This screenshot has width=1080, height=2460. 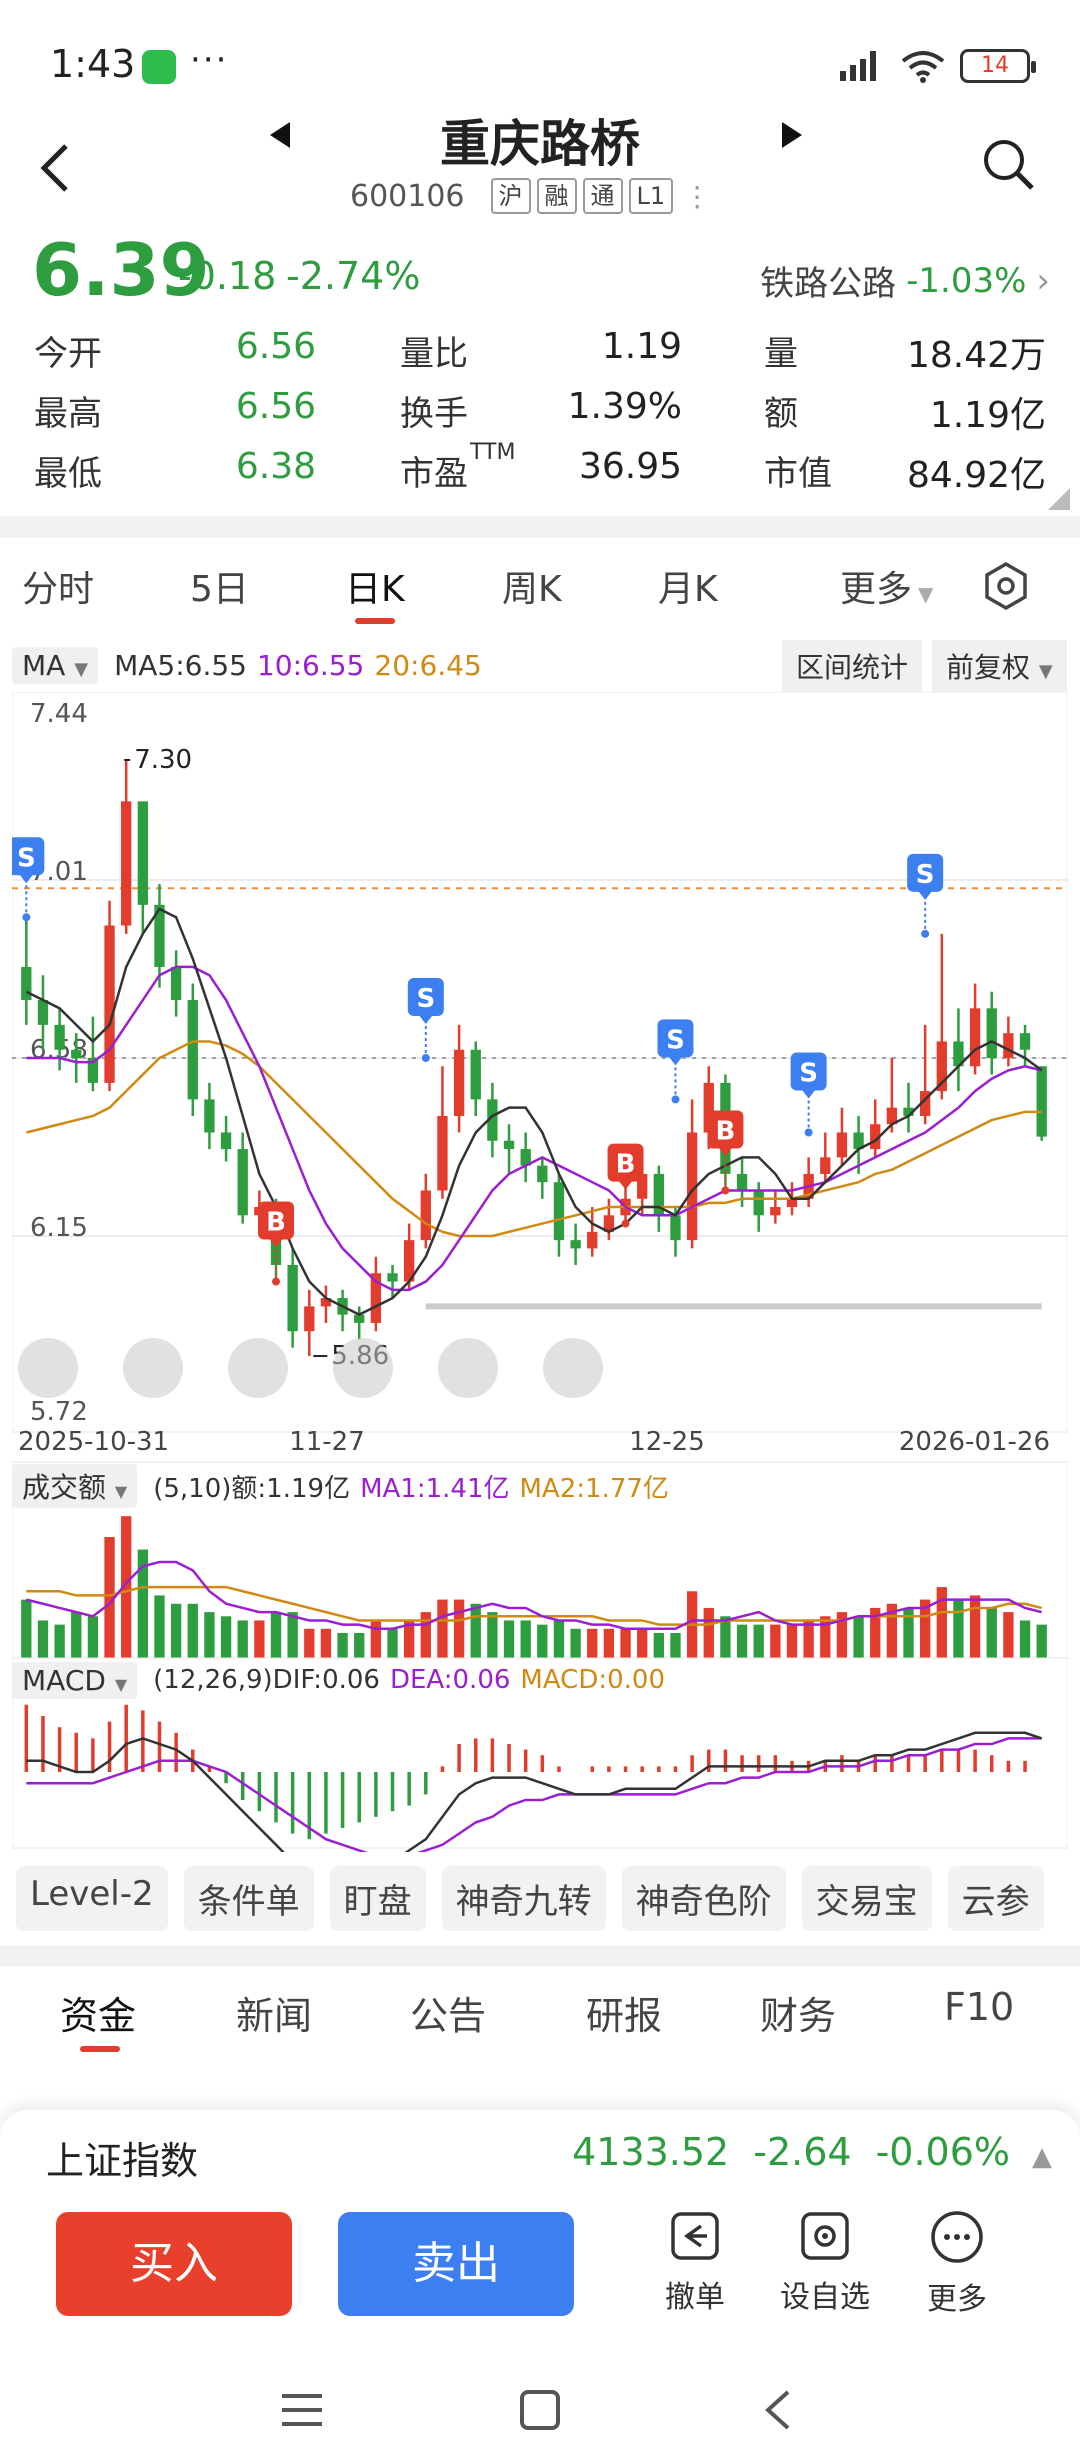 What do you see at coordinates (75, 1680) in the screenshot?
I see `macd-indicator-button: MACD ▼` at bounding box center [75, 1680].